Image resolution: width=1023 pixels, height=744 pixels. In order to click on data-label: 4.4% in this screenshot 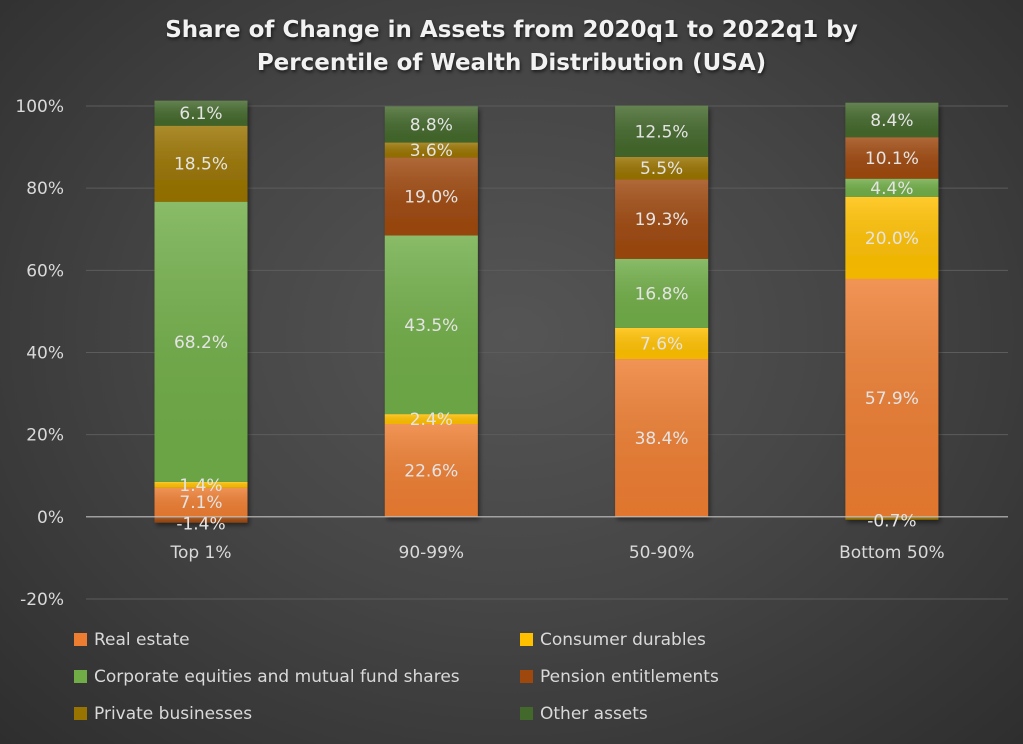, I will do `click(891, 189)`.